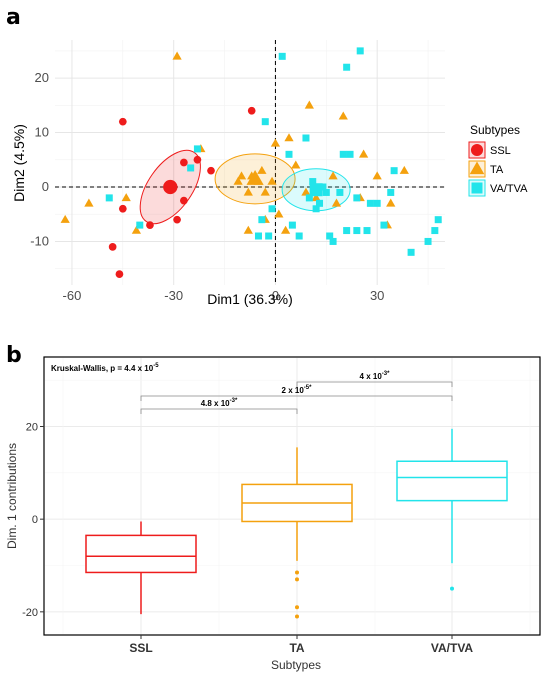  What do you see at coordinates (140, 648) in the screenshot?
I see `x-tick-label: SSL` at bounding box center [140, 648].